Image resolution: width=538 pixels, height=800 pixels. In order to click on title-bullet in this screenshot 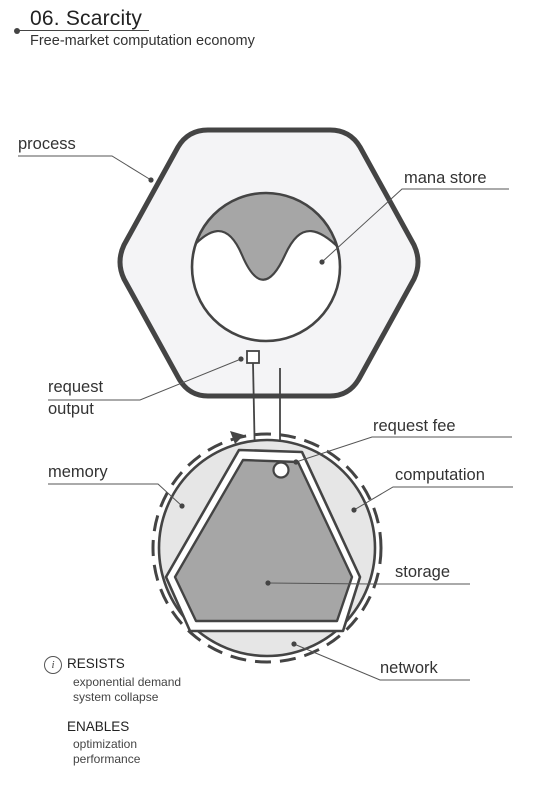, I will do `click(17, 31)`.